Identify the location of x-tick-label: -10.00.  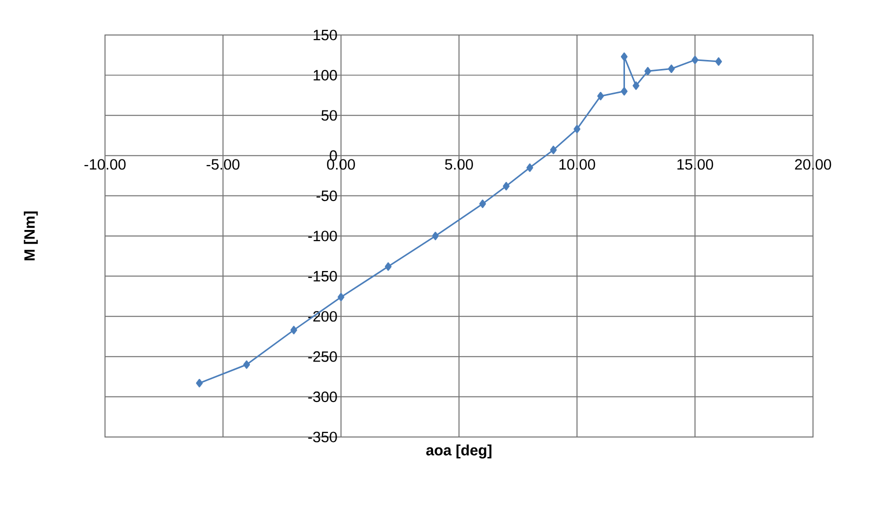
(105, 164).